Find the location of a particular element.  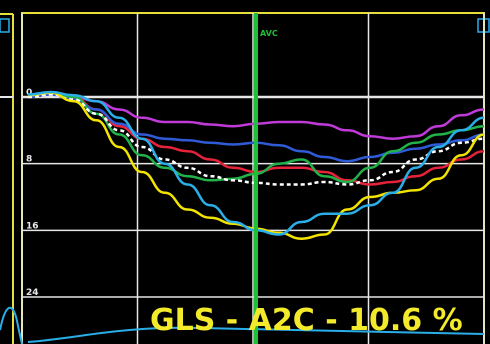

bottom-trace-line-main is located at coordinates (256, 334).